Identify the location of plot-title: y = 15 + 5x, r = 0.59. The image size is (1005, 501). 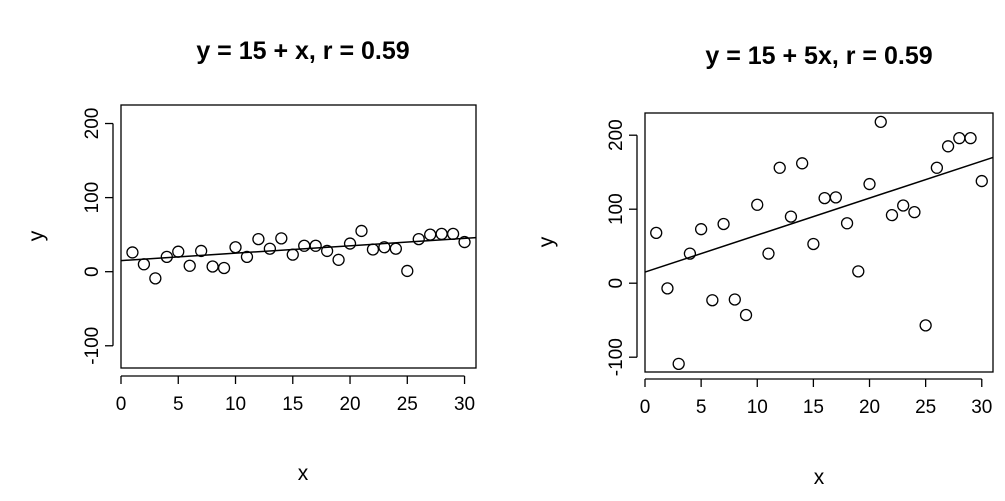
(818, 56).